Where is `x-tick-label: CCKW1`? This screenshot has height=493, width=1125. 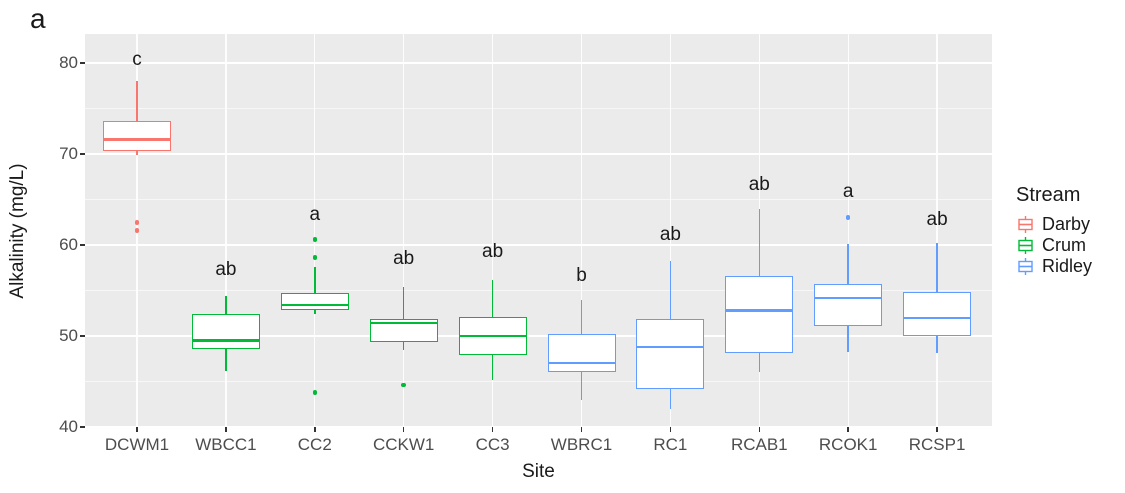
x-tick-label: CCKW1 is located at coordinates (403, 444).